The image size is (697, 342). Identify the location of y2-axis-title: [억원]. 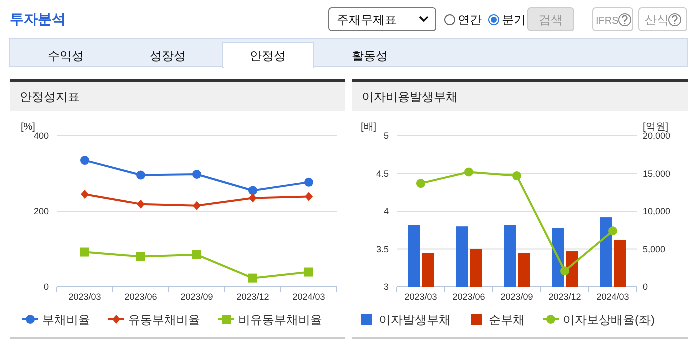
(656, 127).